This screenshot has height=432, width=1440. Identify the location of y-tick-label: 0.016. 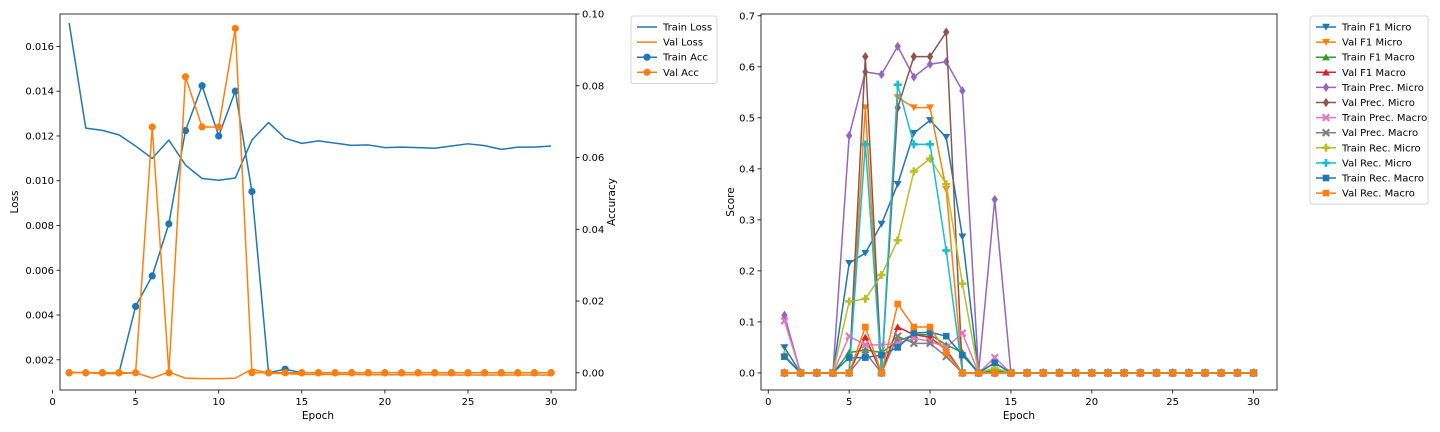
(39, 47).